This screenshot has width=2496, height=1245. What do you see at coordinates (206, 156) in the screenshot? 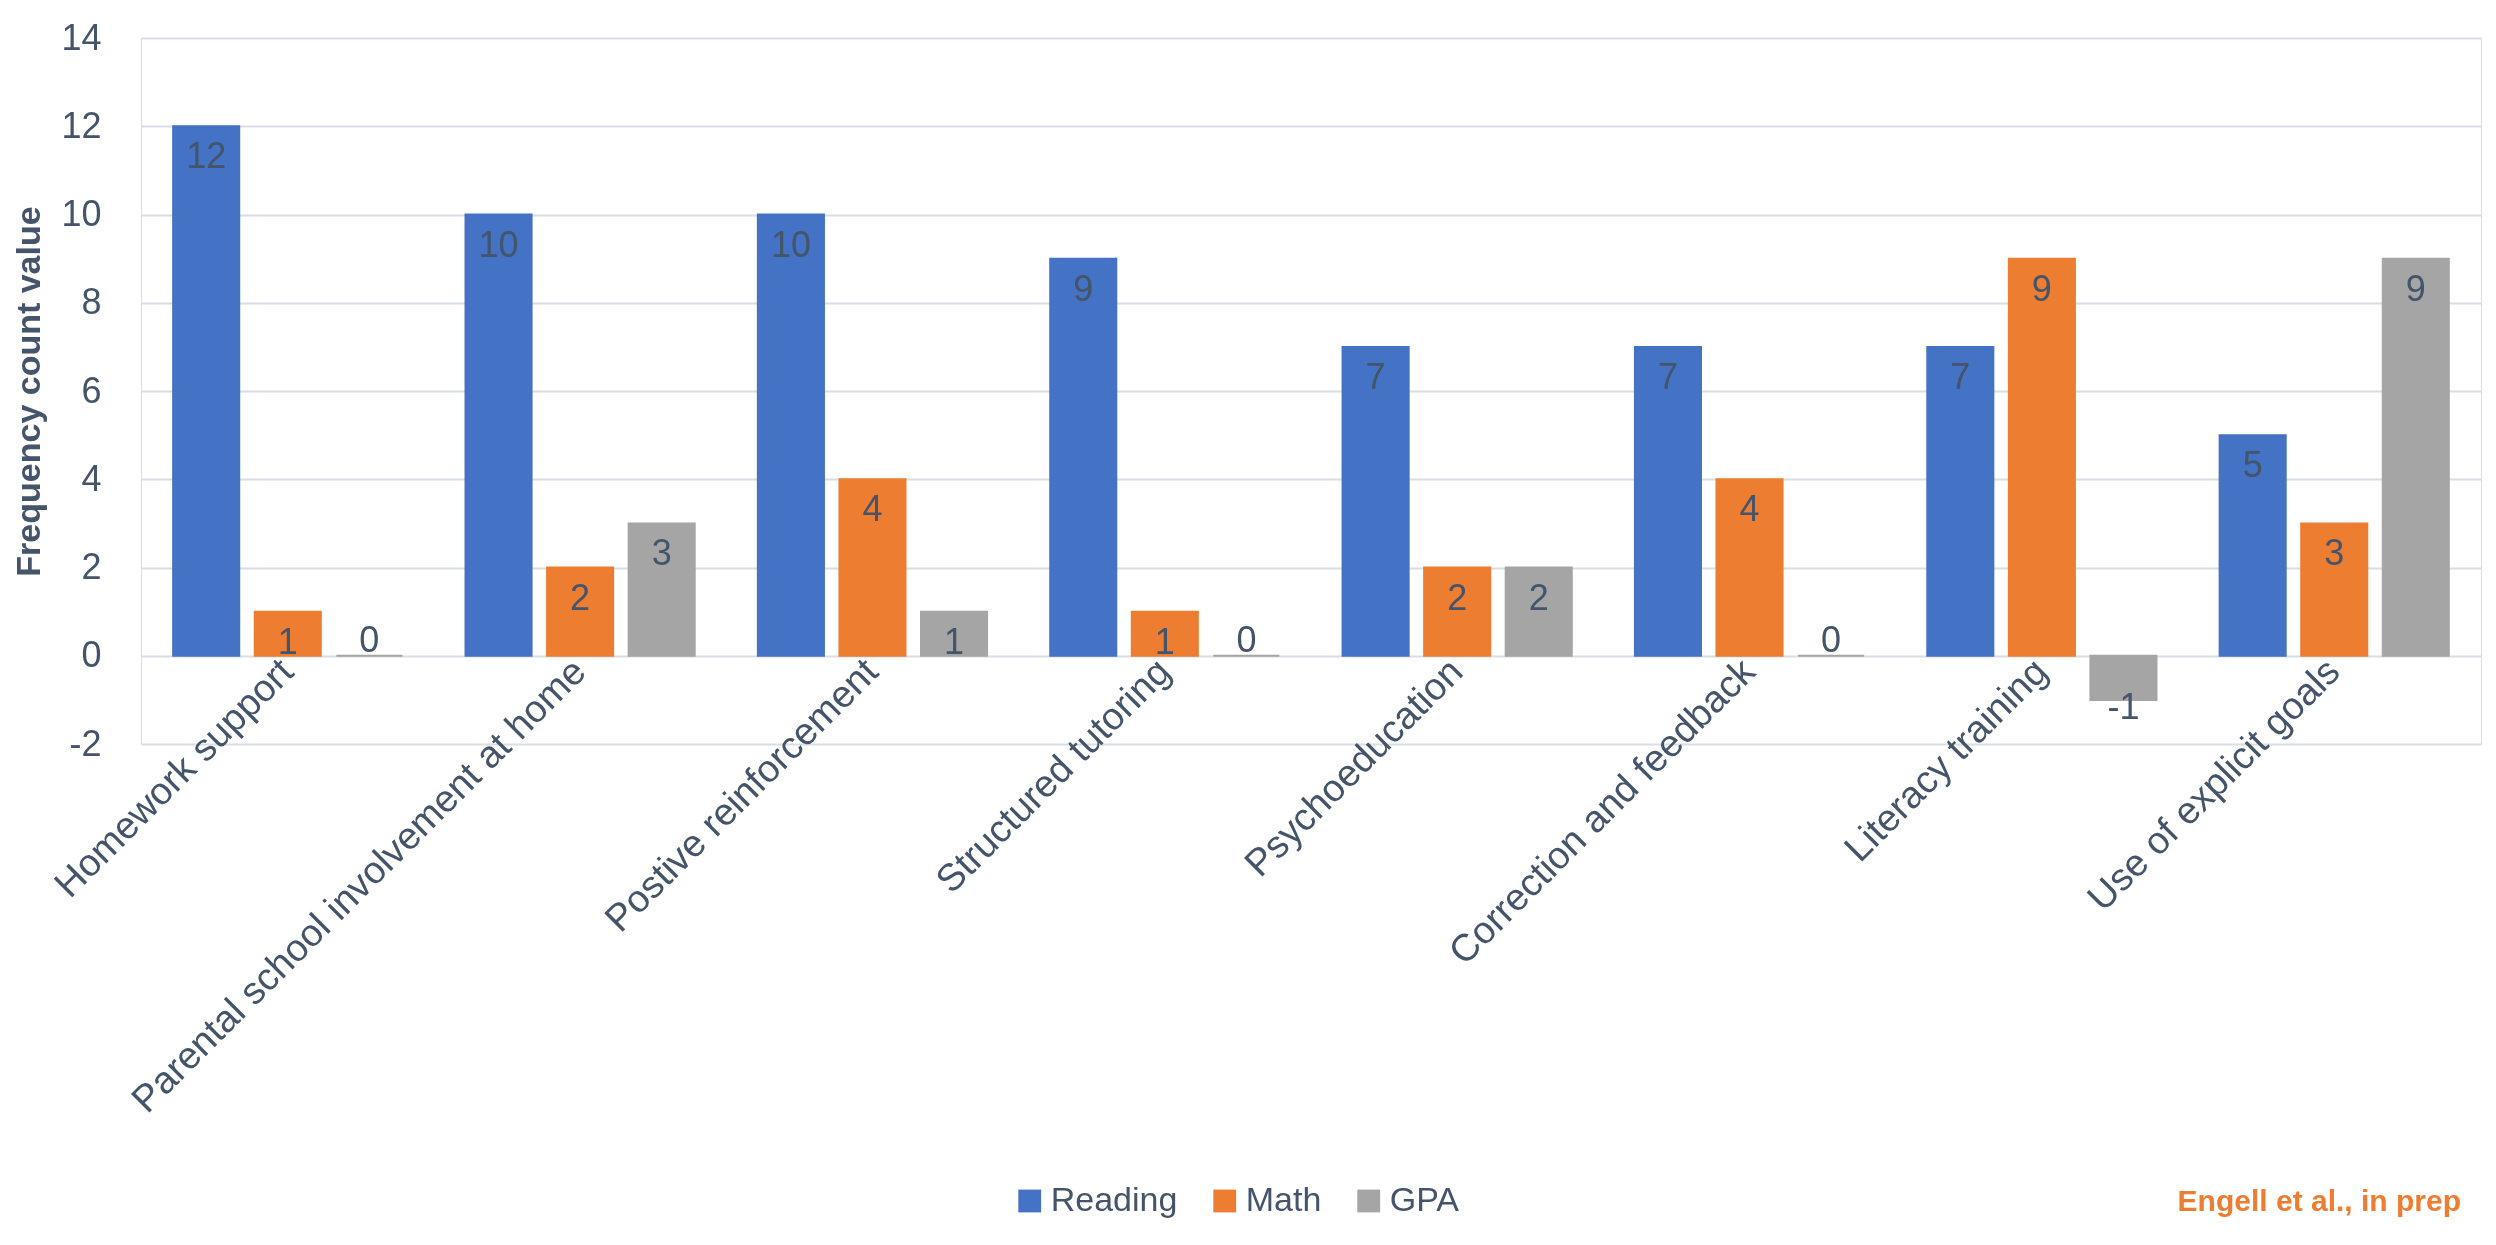
I see `data-label: 12` at bounding box center [206, 156].